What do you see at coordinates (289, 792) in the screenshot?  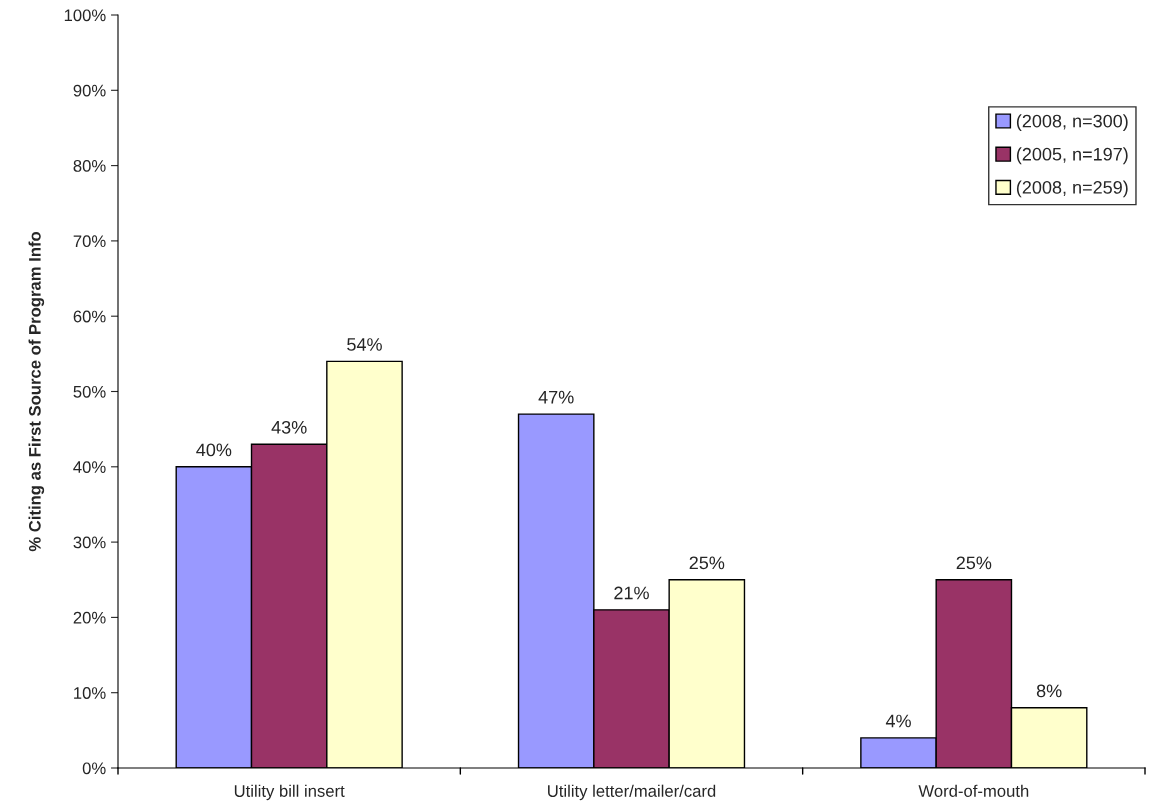 I see `x-tick-label: Utility bill insert` at bounding box center [289, 792].